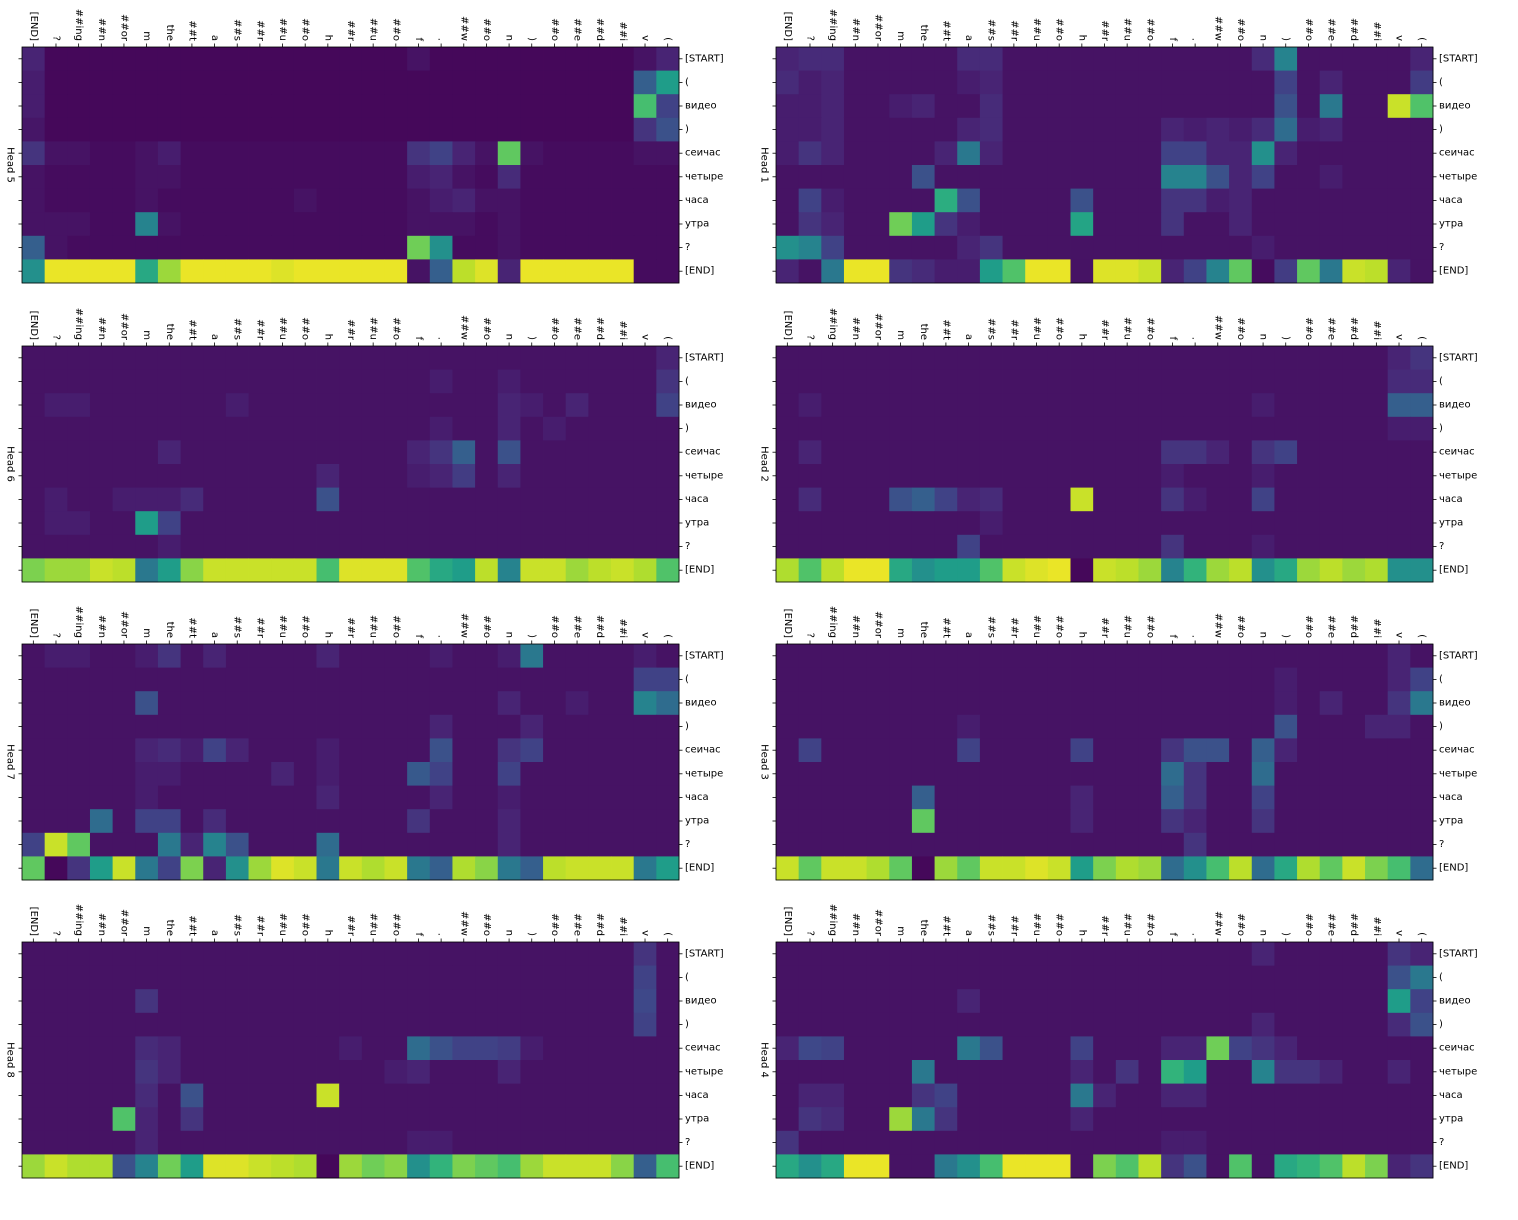  What do you see at coordinates (1353, 328) in the screenshot?
I see `x-tick-label: ##d` at bounding box center [1353, 328].